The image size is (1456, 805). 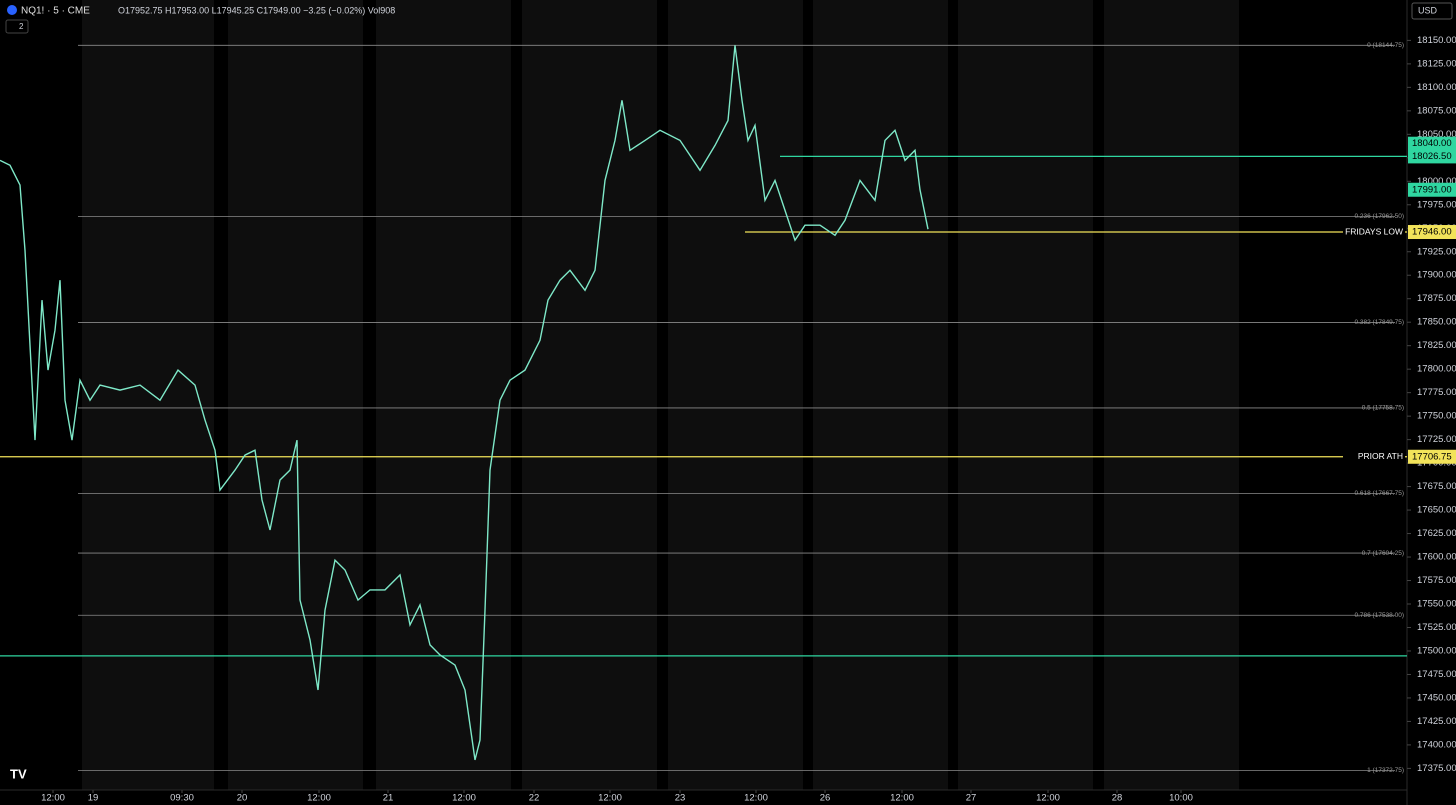 I want to click on y-tick-label: 17375.00, so click(x=1436, y=768).